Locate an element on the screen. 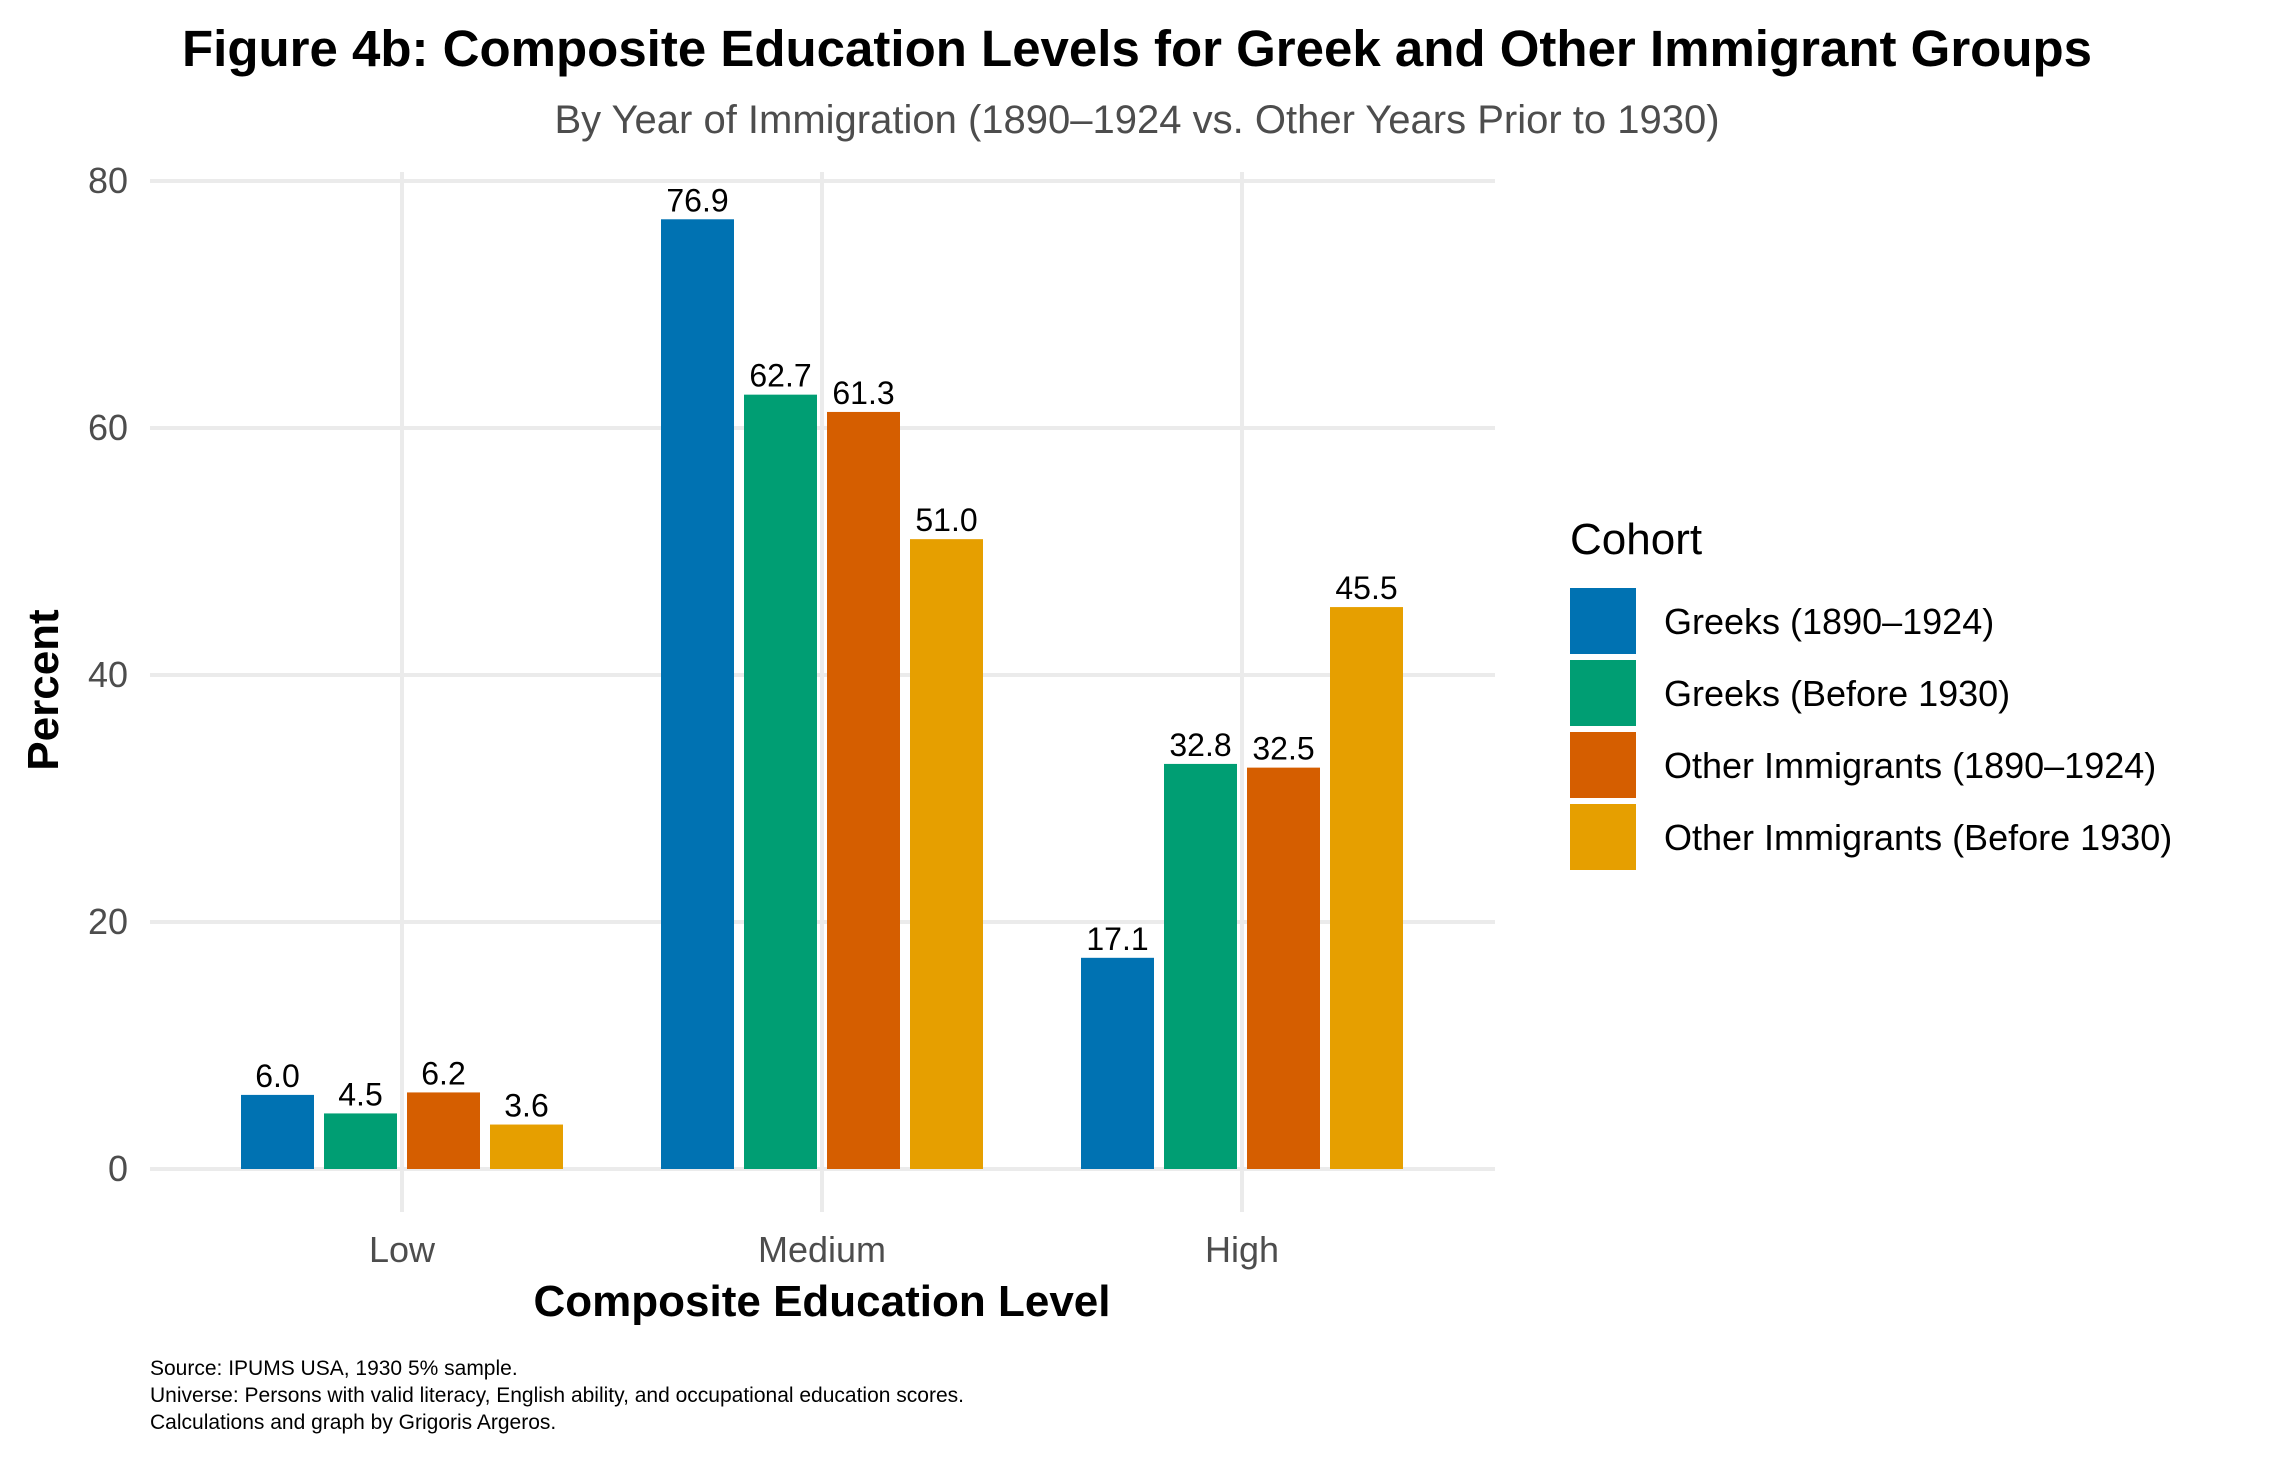 The width and height of the screenshot is (2275, 1464). data-label: 32.8 is located at coordinates (1200, 745).